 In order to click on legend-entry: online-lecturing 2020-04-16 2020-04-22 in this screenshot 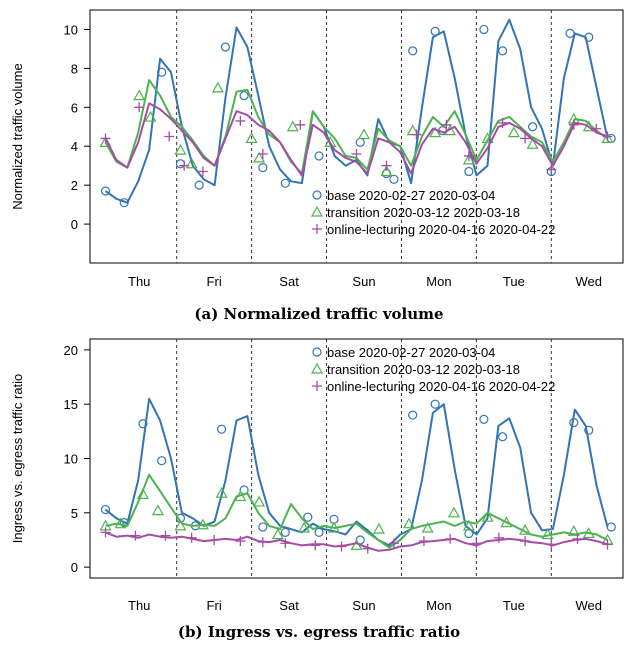, I will do `click(441, 229)`.